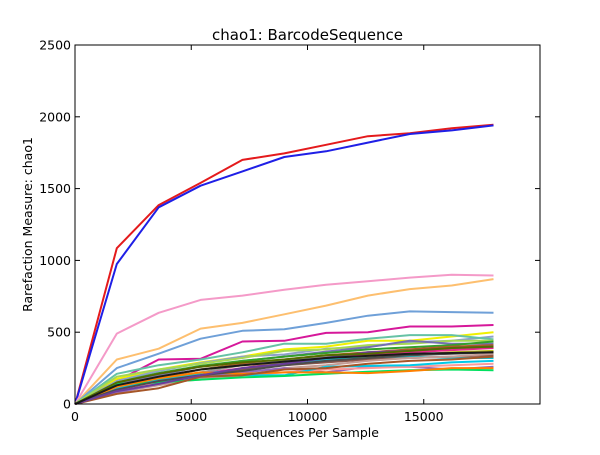 The width and height of the screenshot is (600, 455). What do you see at coordinates (55, 188) in the screenshot?
I see `y-tick-label: 1500` at bounding box center [55, 188].